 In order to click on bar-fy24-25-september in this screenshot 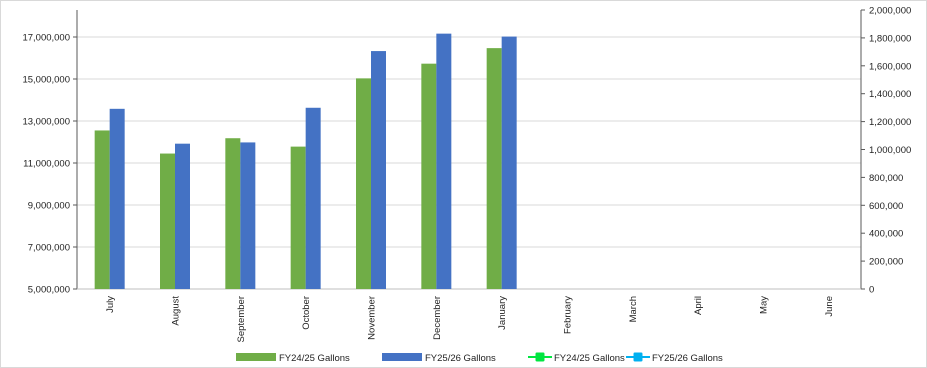, I will do `click(233, 213)`.